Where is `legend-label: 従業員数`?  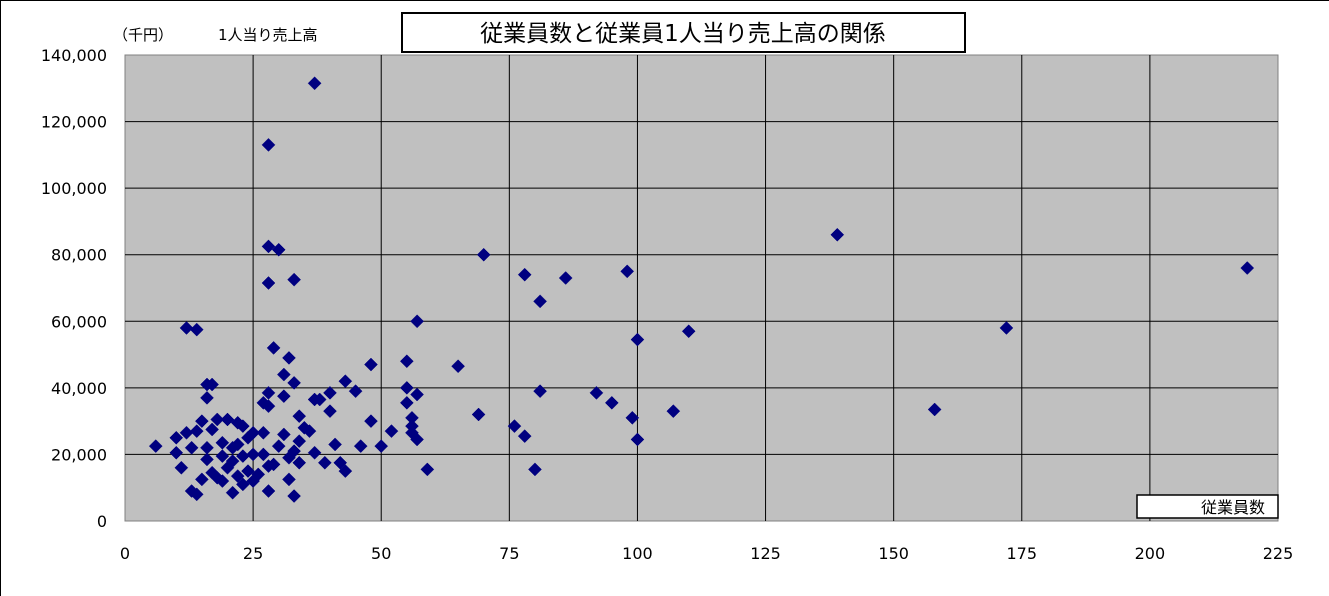
legend-label: 従業員数 is located at coordinates (1233, 507).